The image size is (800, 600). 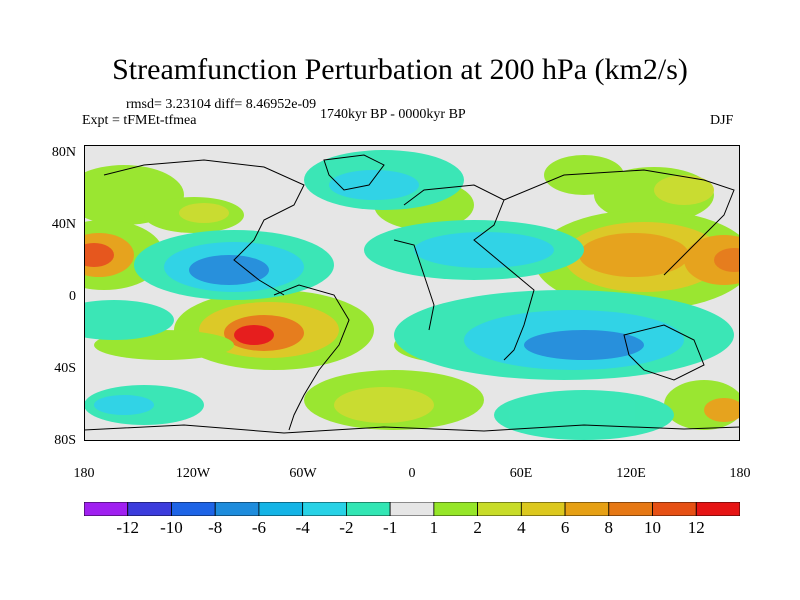 What do you see at coordinates (390, 527) in the screenshot?
I see `colorbar-label: -1` at bounding box center [390, 527].